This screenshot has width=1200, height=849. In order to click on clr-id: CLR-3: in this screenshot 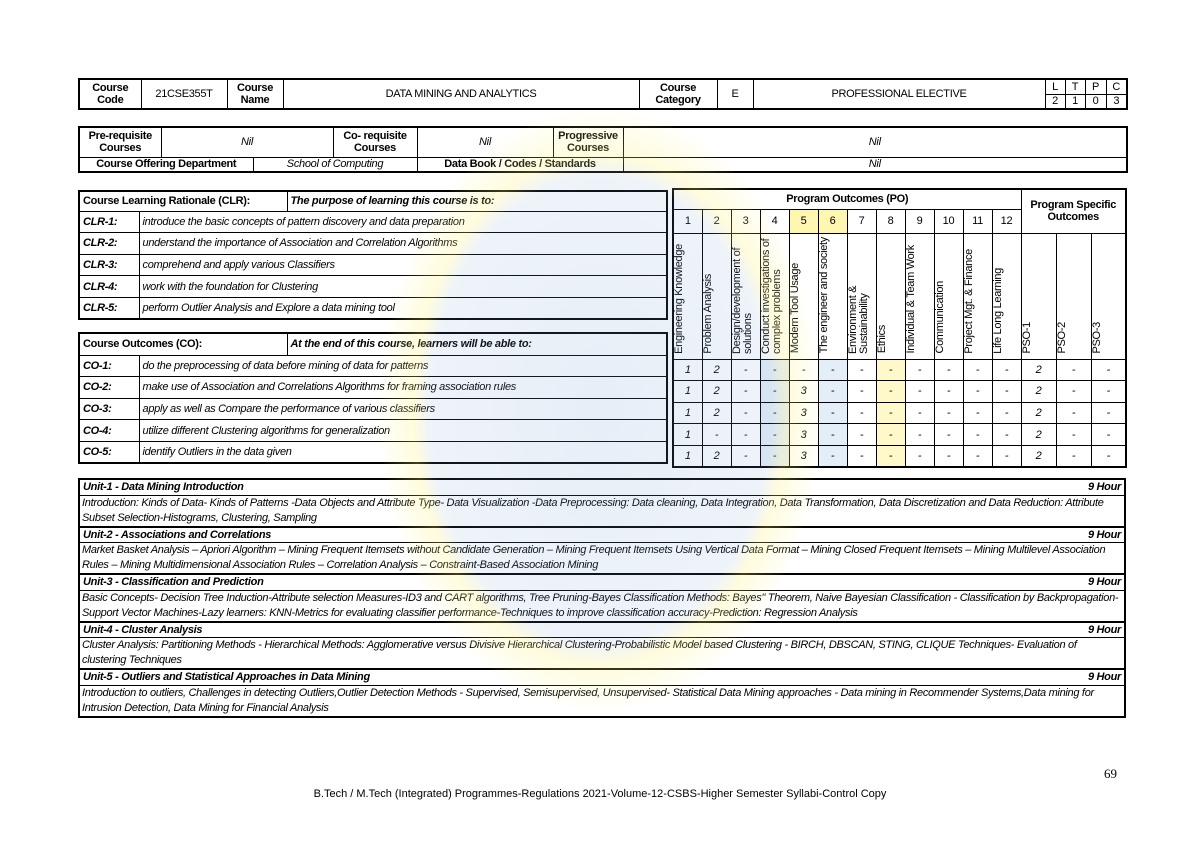, I will do `click(109, 265)`.